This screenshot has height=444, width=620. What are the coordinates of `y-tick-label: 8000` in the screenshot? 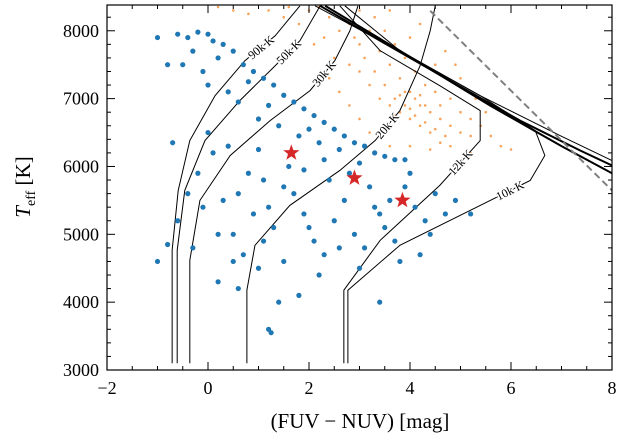 It's located at (81, 31).